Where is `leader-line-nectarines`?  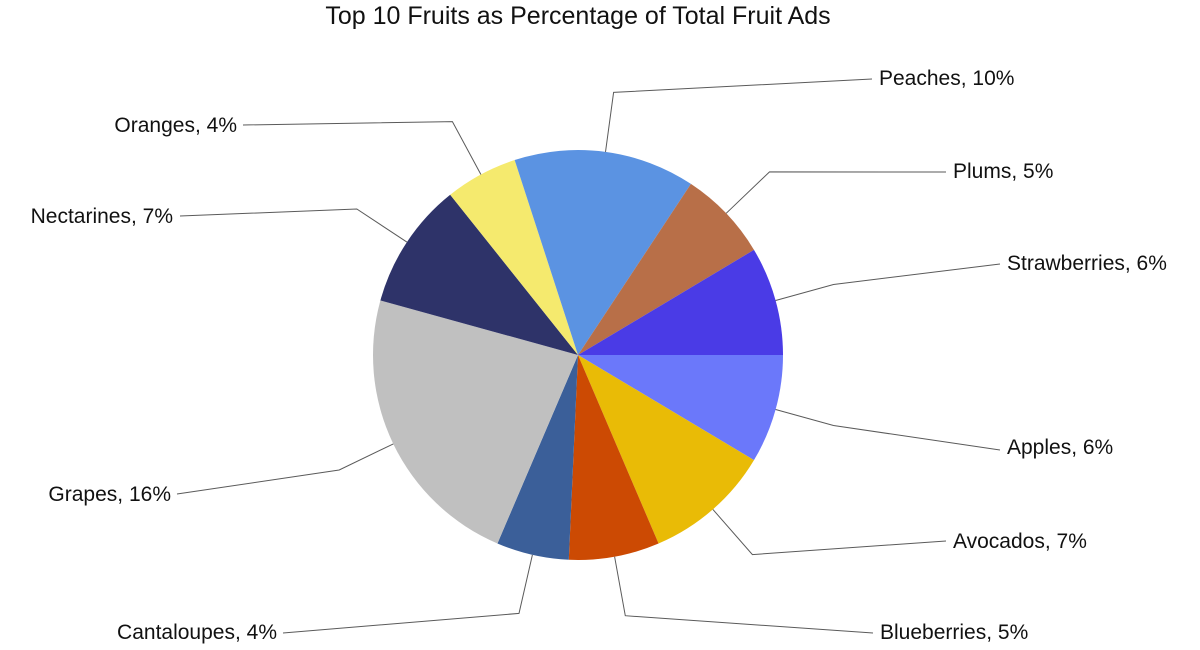
leader-line-nectarines is located at coordinates (293, 225).